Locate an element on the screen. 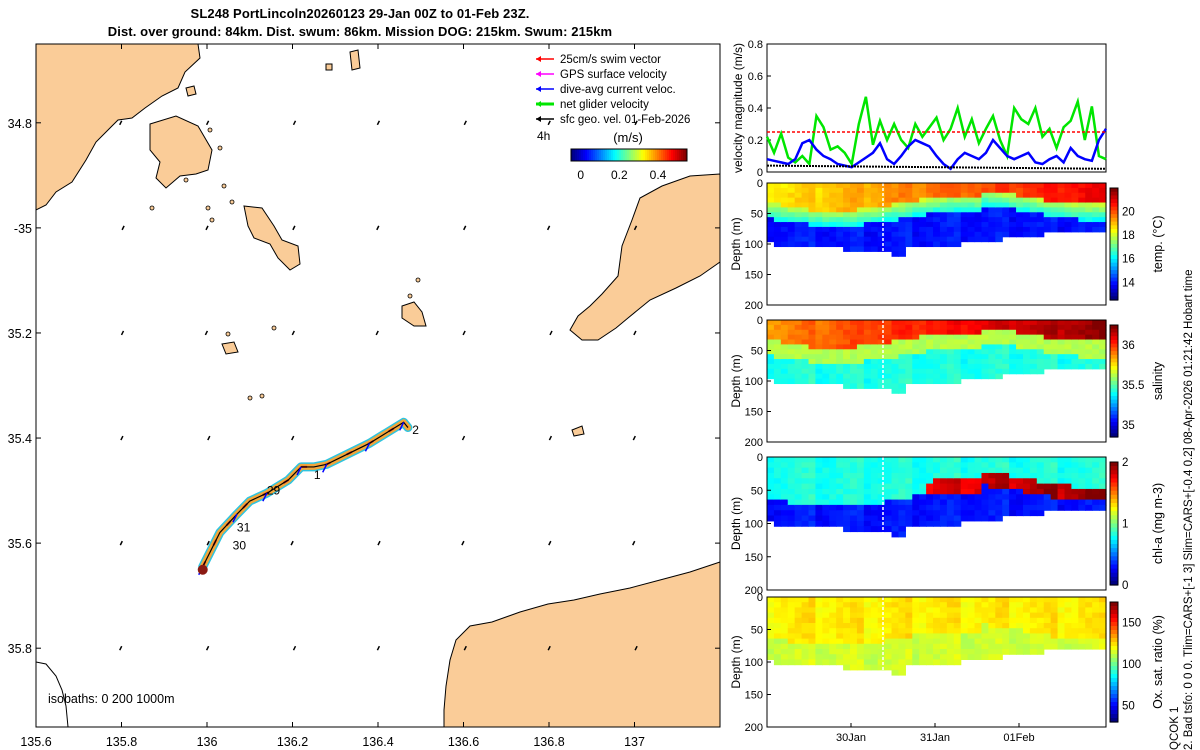 The image size is (1200, 750). track-line is located at coordinates (305, 494).